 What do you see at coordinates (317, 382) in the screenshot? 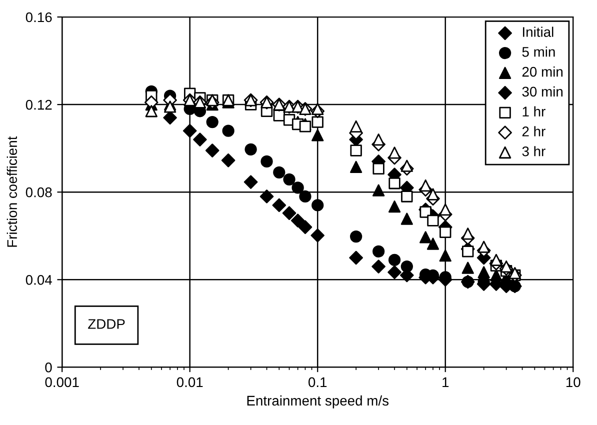
I see `x-tick-label: 0.1` at bounding box center [317, 382].